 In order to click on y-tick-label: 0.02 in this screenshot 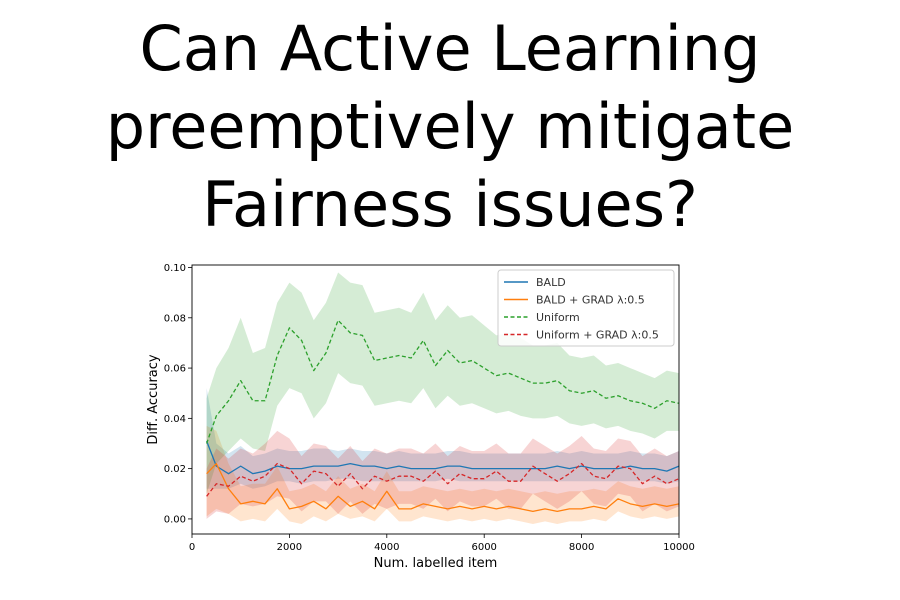, I will do `click(175, 469)`.